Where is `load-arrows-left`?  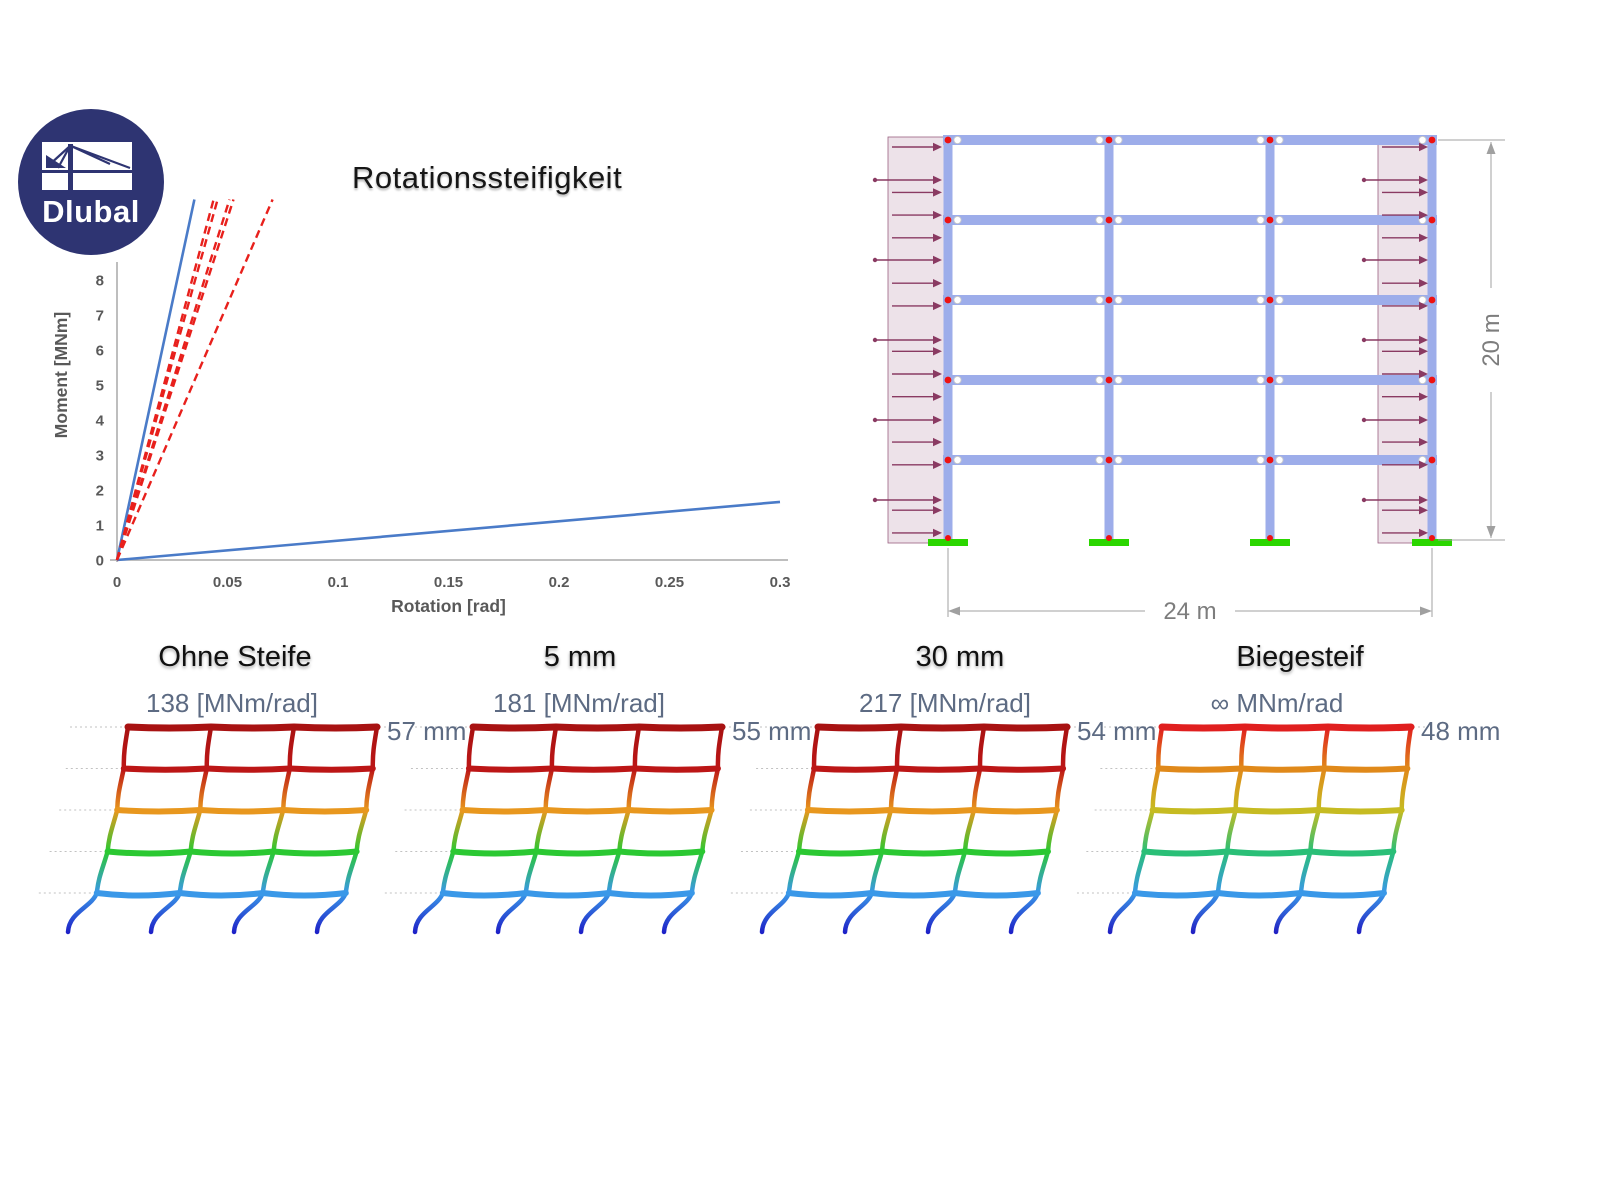 load-arrows-left is located at coordinates (907, 340).